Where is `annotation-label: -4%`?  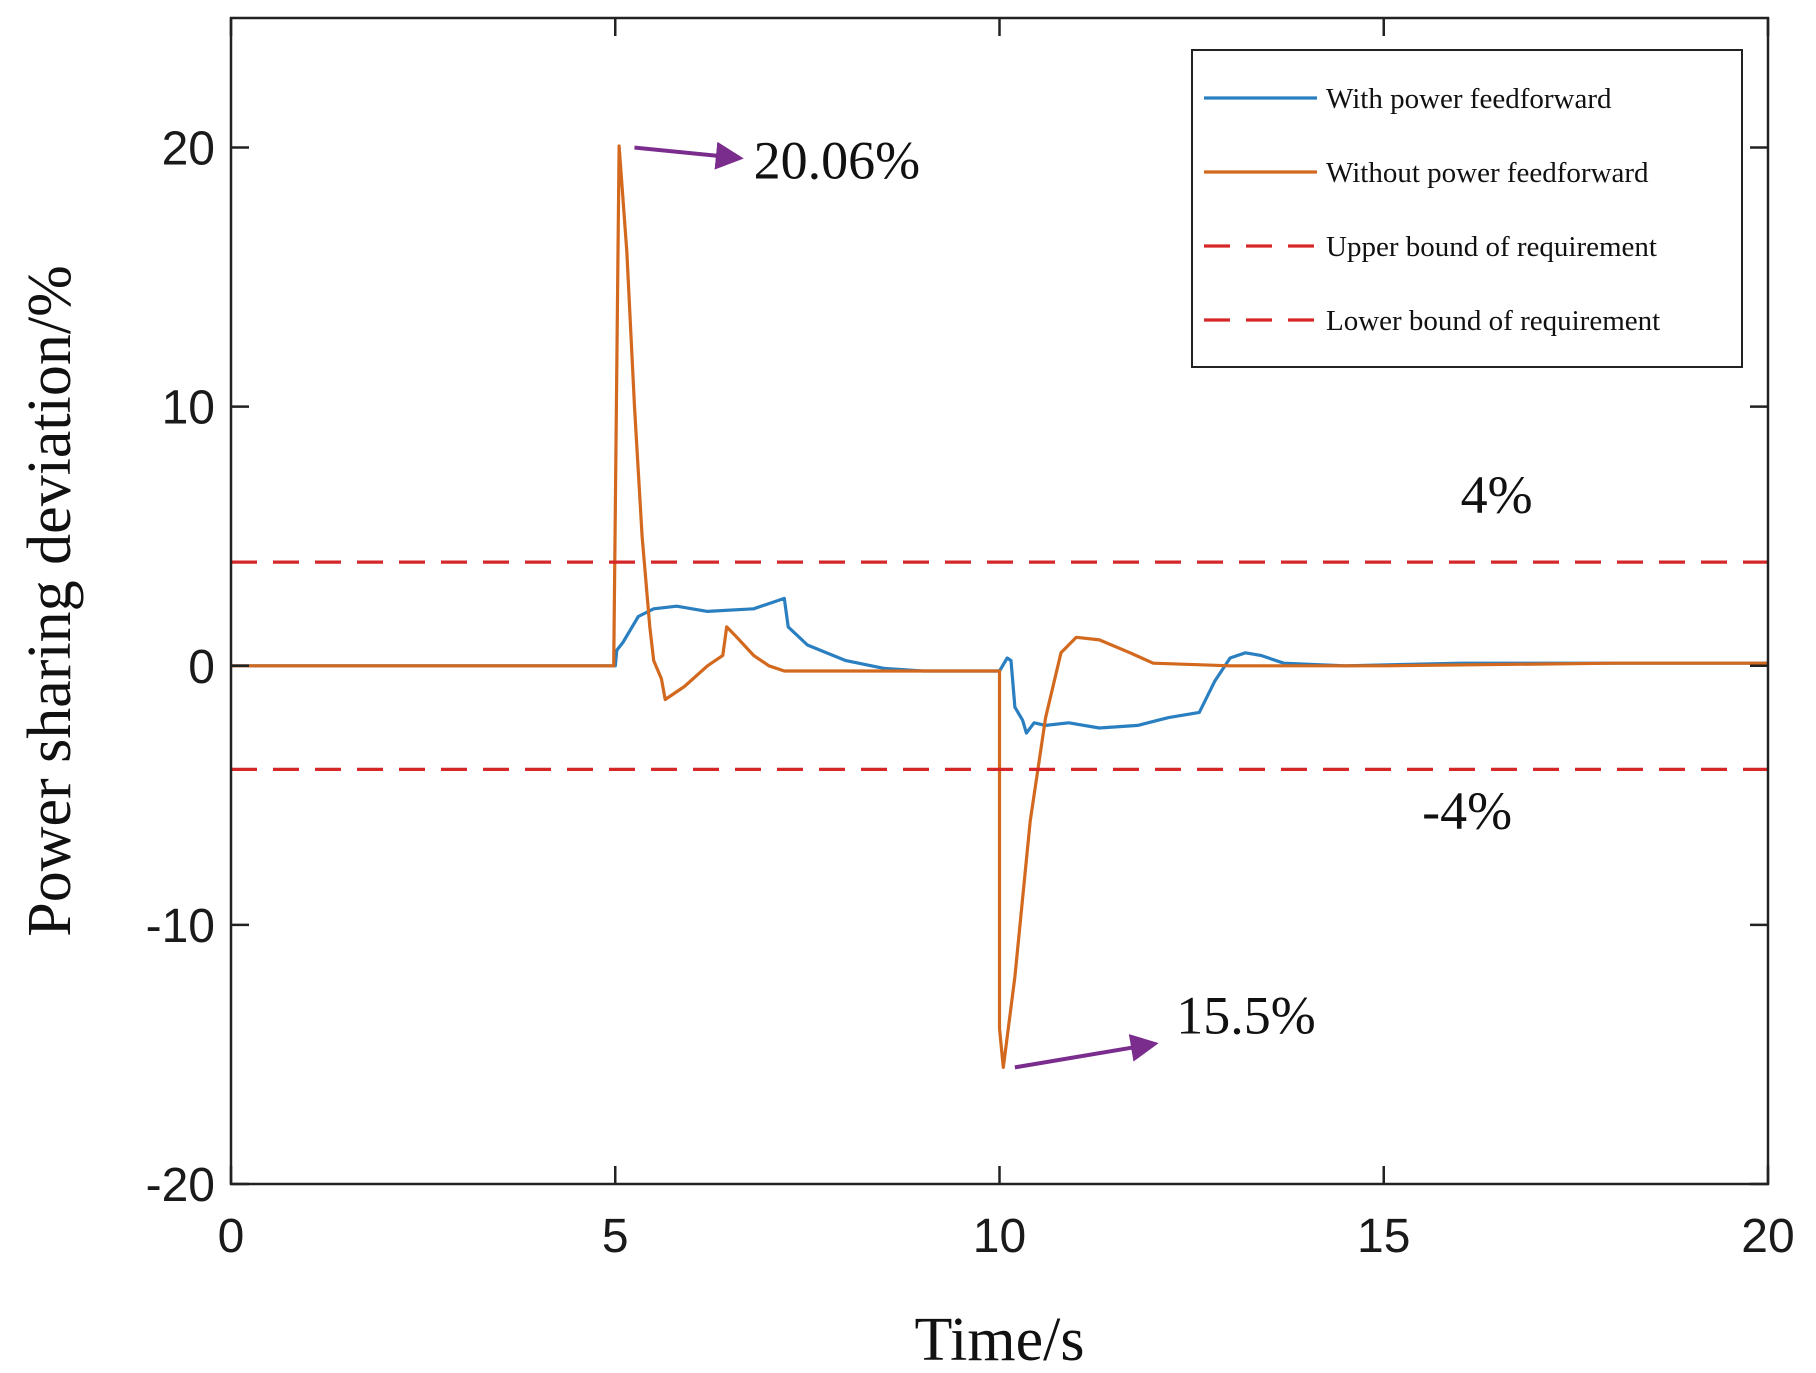
annotation-label: -4% is located at coordinates (1467, 811).